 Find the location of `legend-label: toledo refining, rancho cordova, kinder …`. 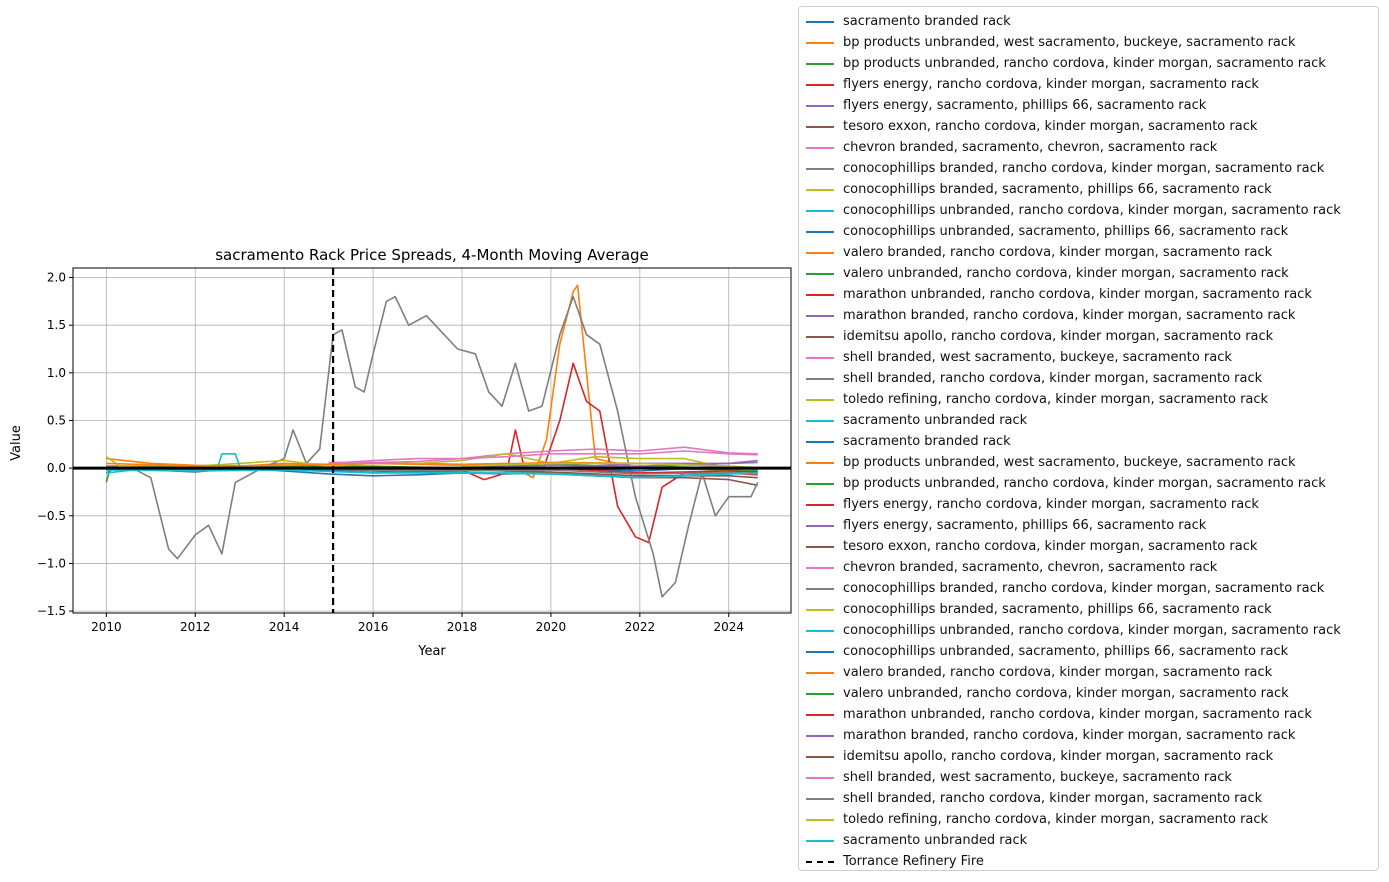

legend-label: toledo refining, rancho cordova, kinder … is located at coordinates (1056, 399).